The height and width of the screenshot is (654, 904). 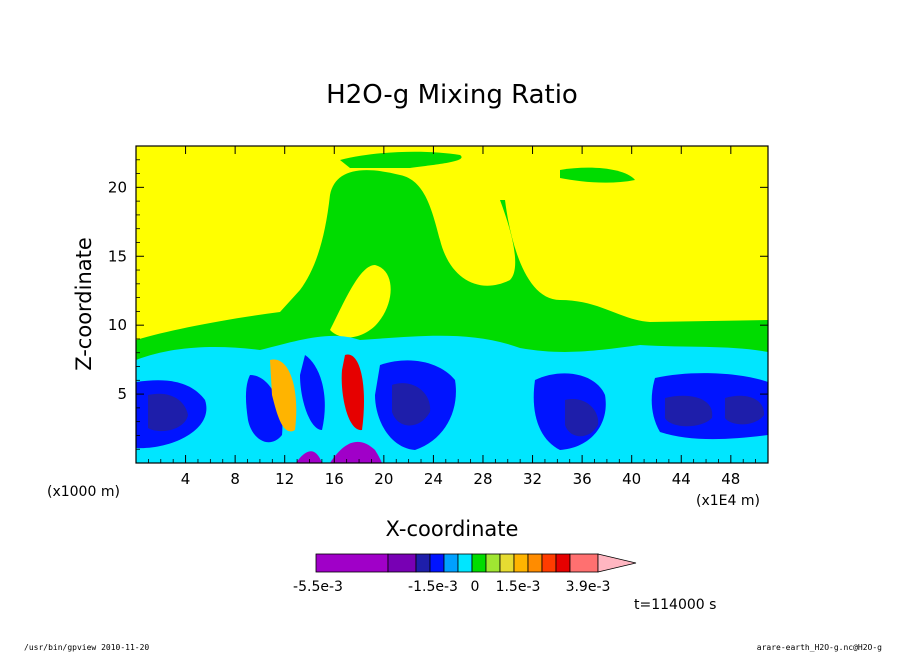 What do you see at coordinates (84, 304) in the screenshot?
I see `y-axis-title: Z-coordinate` at bounding box center [84, 304].